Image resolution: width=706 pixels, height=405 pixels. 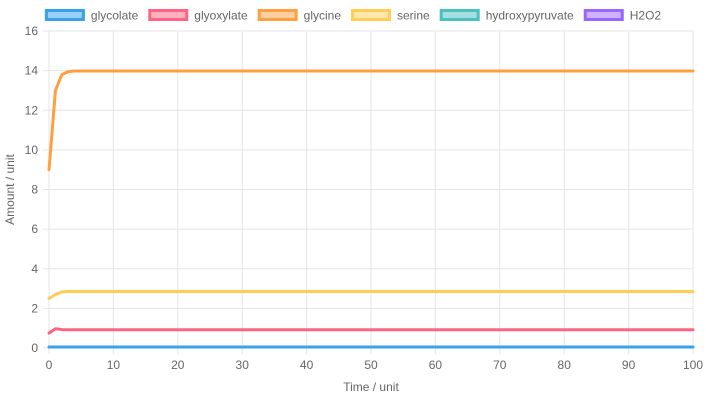 I want to click on legend-item-h2o2: H2O2, so click(x=622, y=16).